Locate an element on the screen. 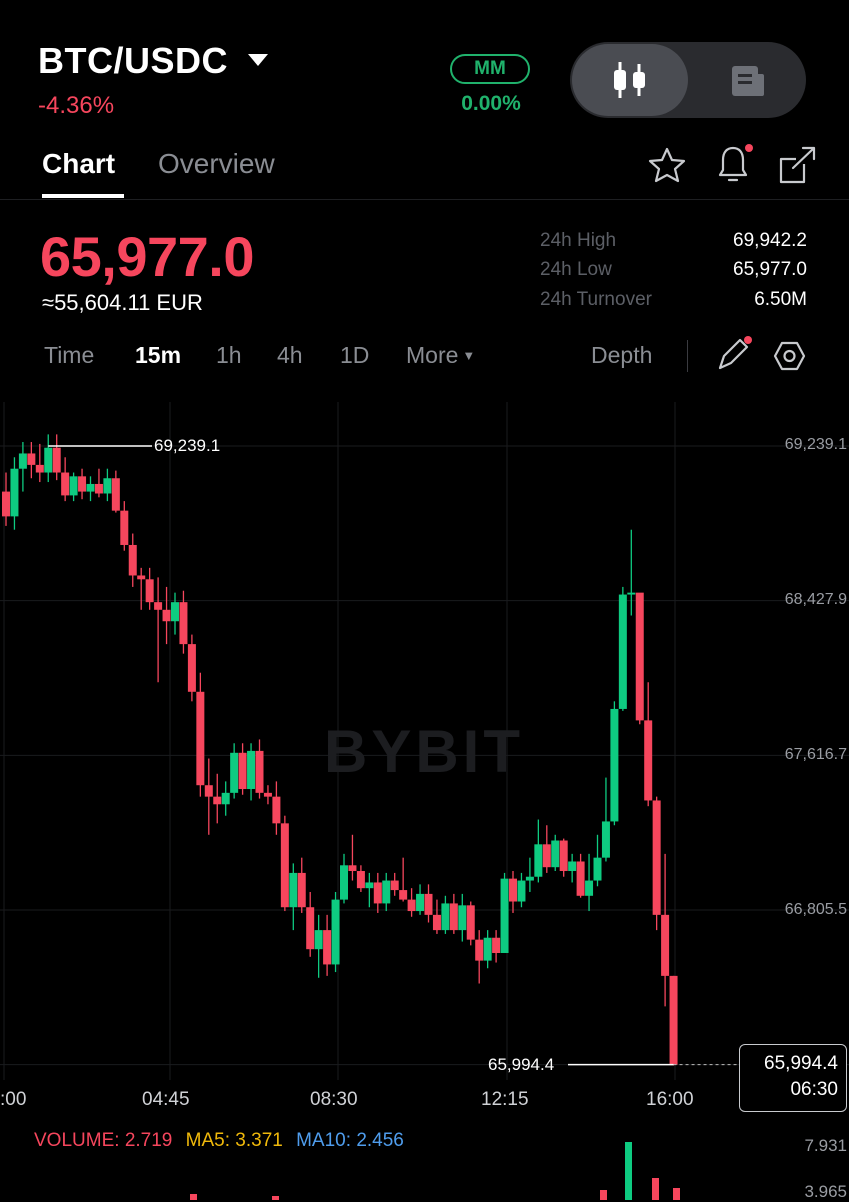 The image size is (849, 1202). mm-value: 0.00% is located at coordinates (491, 103).